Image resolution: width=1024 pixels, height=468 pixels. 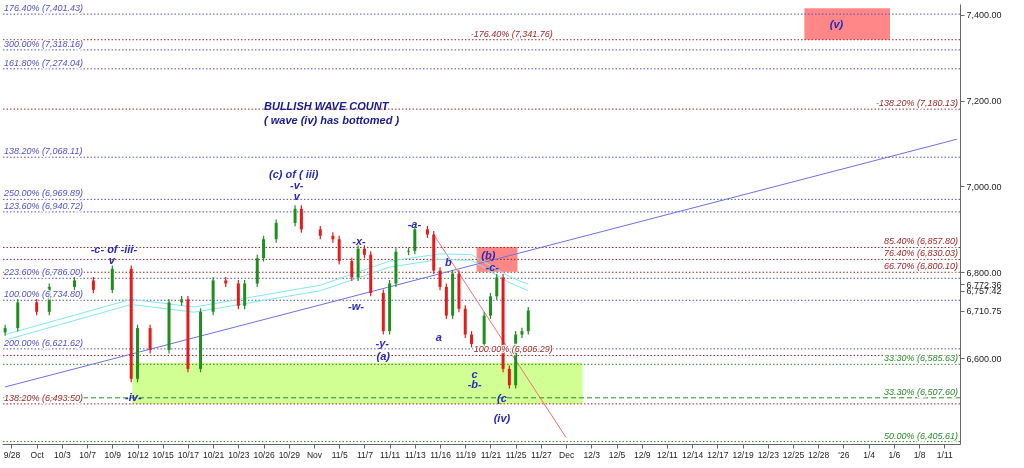 I want to click on y-tick-label: 7,400.00, so click(x=984, y=15).